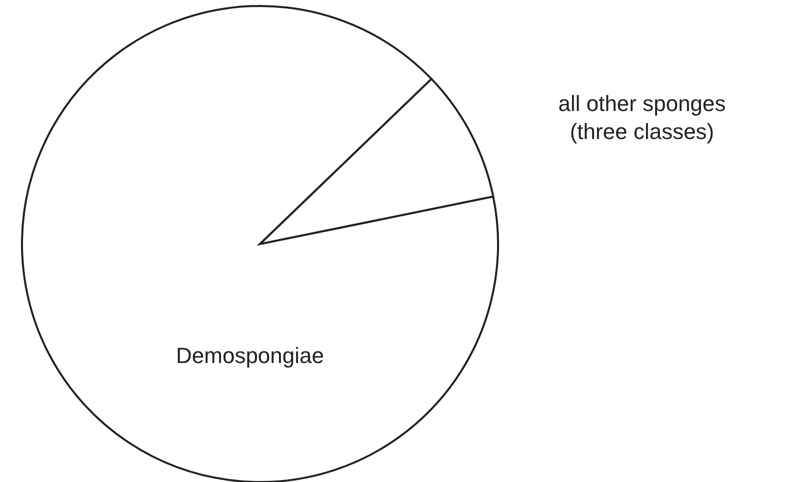 Image resolution: width=789 pixels, height=482 pixels. What do you see at coordinates (376, 161) in the screenshot?
I see `pie-slice` at bounding box center [376, 161].